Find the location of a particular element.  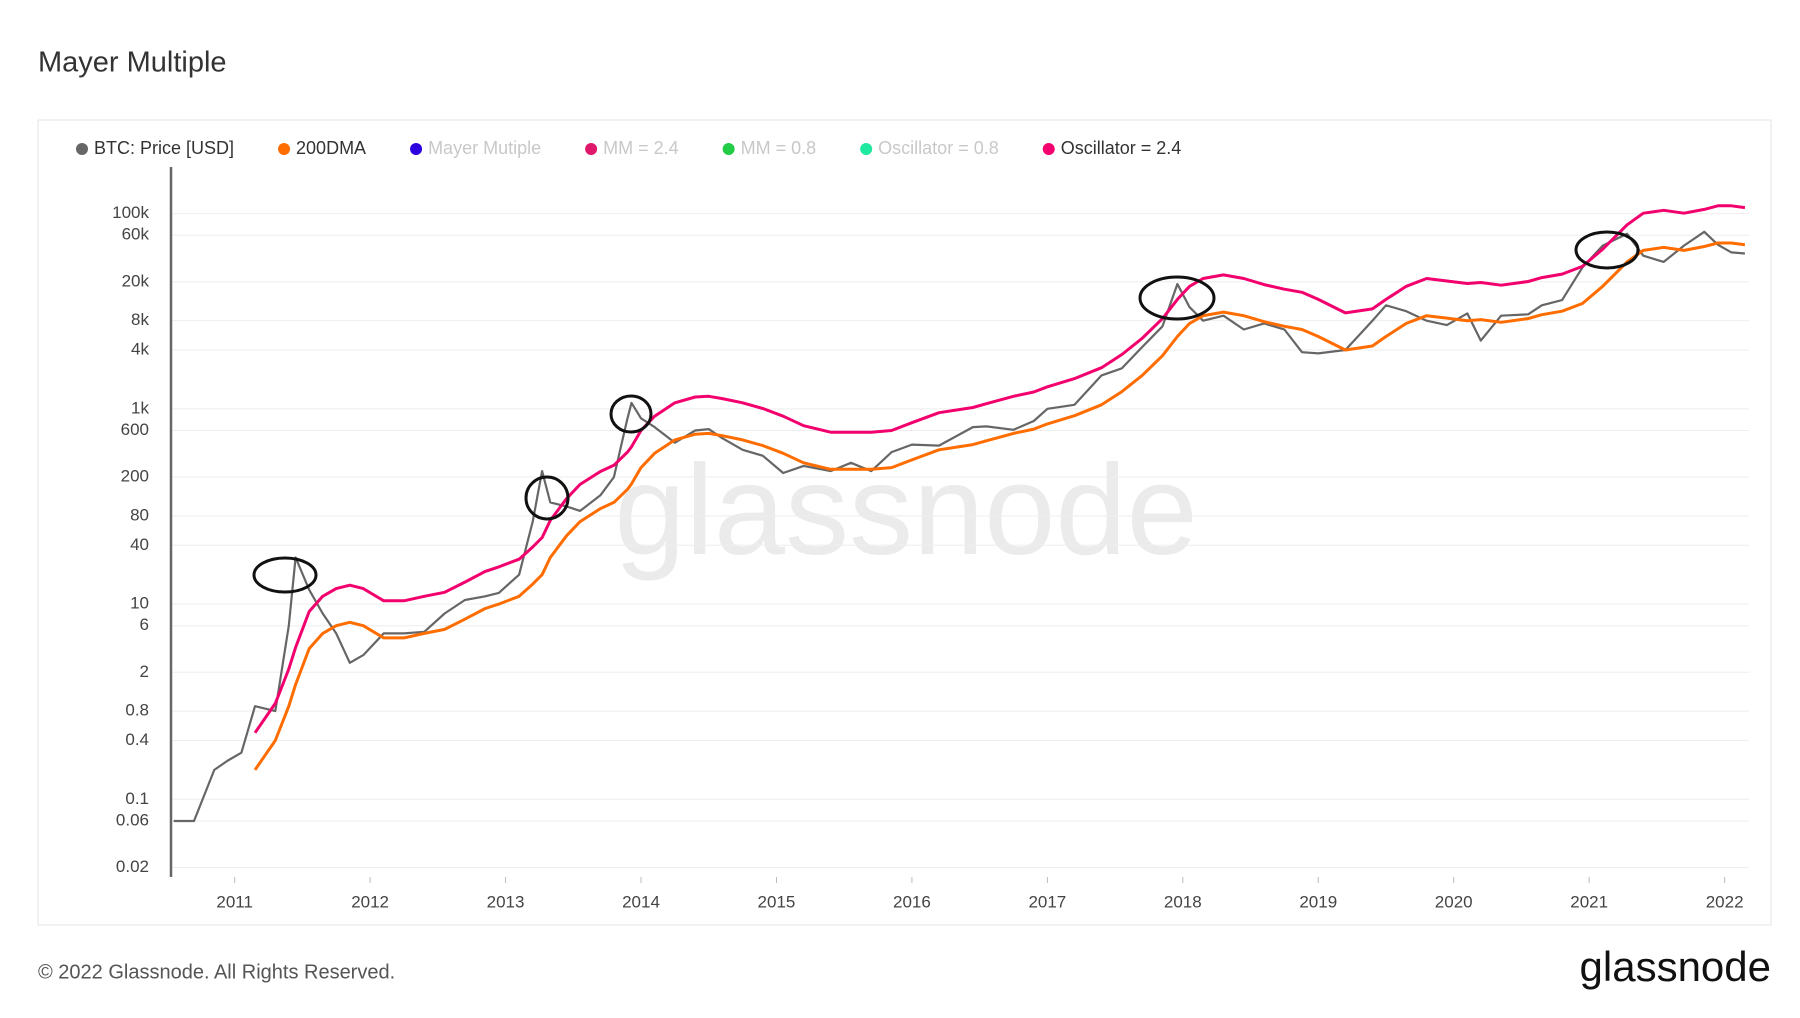

y-tick-label: 2 is located at coordinates (144, 671).